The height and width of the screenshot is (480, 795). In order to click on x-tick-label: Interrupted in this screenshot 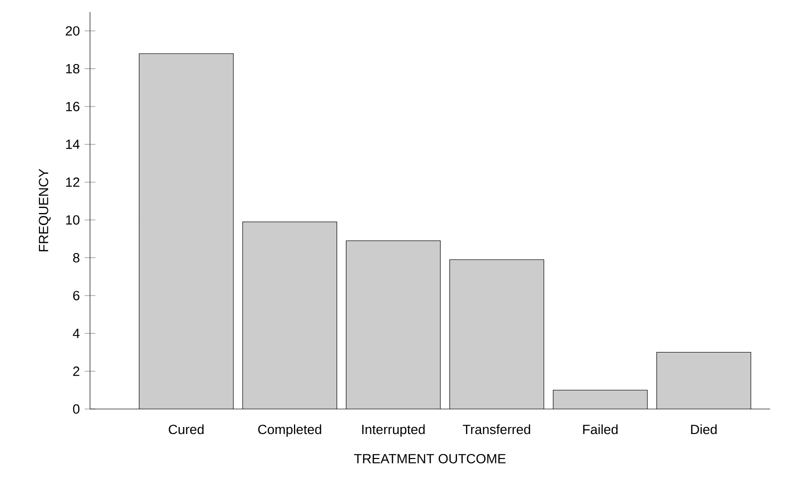, I will do `click(393, 430)`.